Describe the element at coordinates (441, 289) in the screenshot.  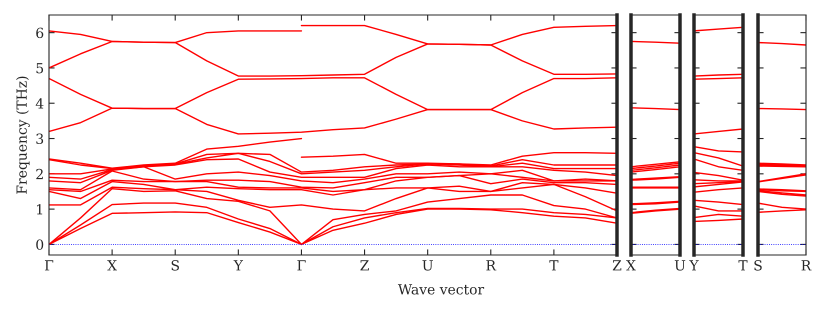
I see `x-axis-title: Wave vector` at that location.